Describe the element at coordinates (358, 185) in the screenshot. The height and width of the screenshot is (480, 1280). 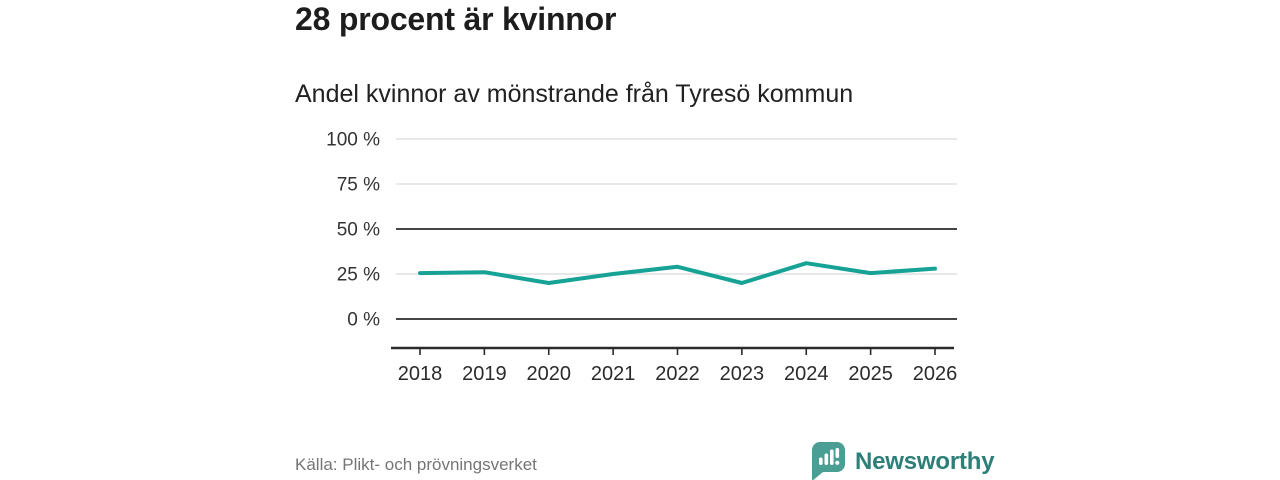
I see `y-axis-tick-label: 75 %` at that location.